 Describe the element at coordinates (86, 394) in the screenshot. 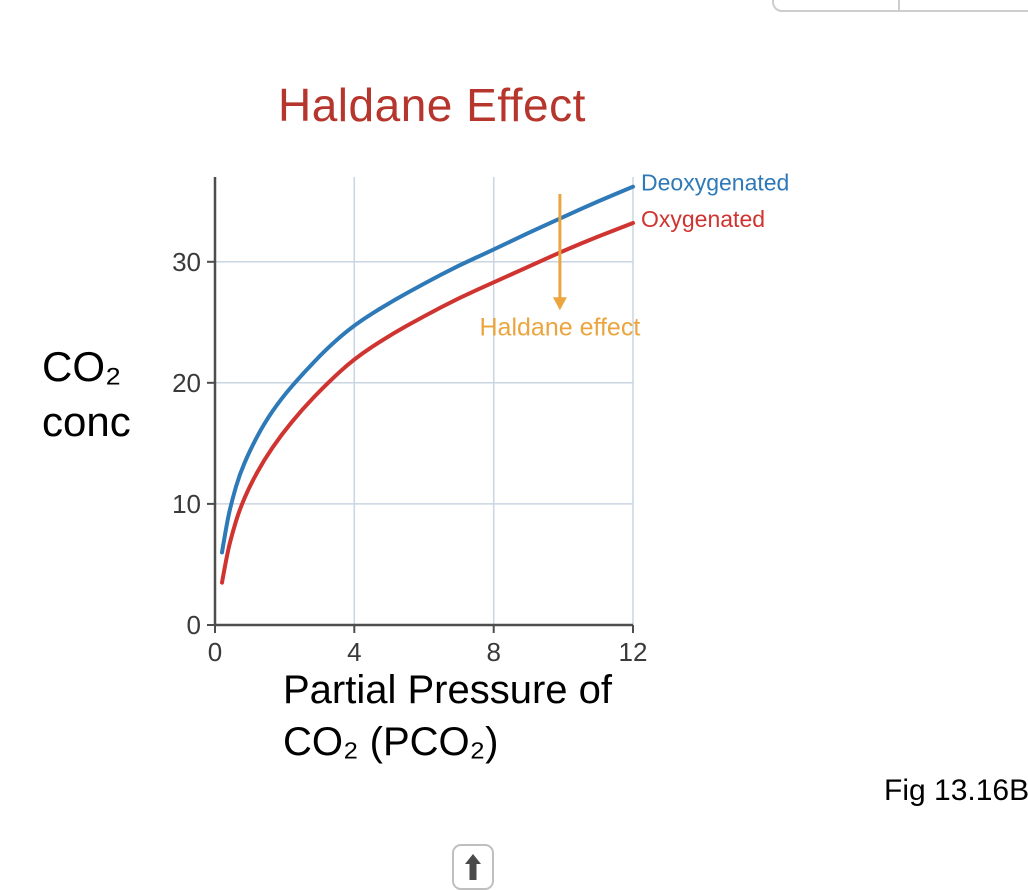

I see `y-axis-label: CO₂ conc` at that location.